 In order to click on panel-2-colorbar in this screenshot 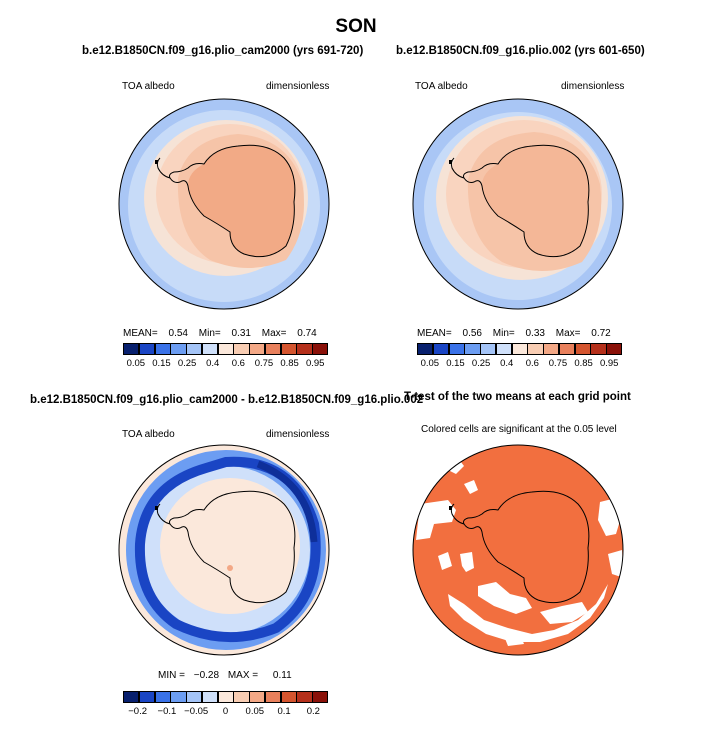, I will do `click(520, 349)`.